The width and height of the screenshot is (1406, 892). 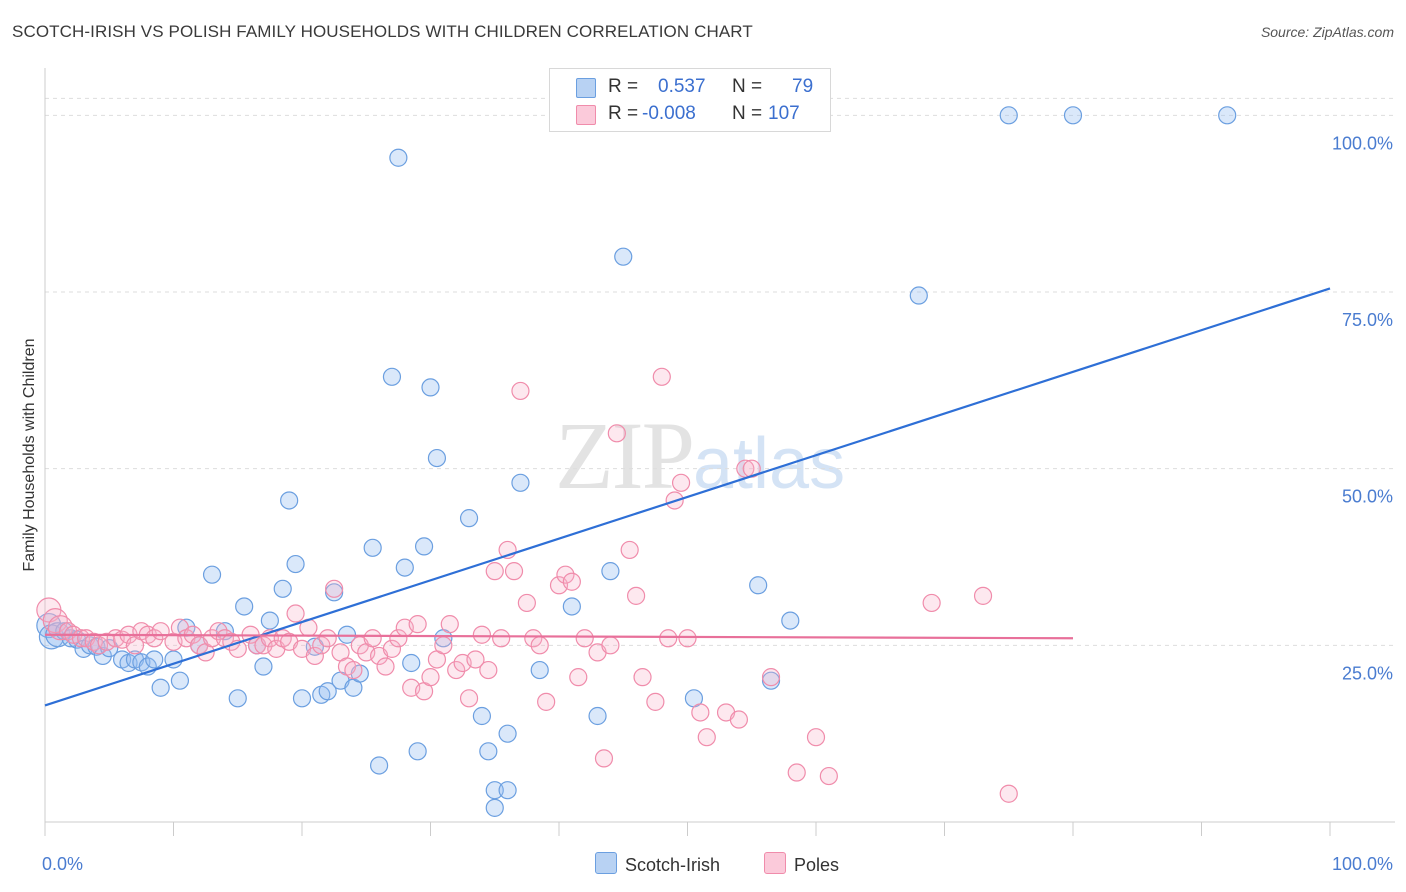 What do you see at coordinates (625, 455) in the screenshot?
I see `watermark-zip: ZIP` at bounding box center [625, 455].